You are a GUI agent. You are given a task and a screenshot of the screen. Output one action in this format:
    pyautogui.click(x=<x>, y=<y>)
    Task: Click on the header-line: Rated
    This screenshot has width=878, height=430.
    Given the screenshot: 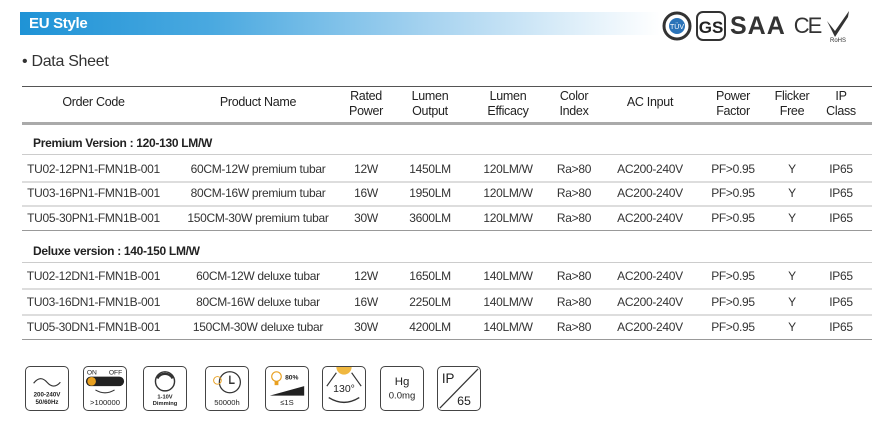 What is the action you would take?
    pyautogui.click(x=366, y=96)
    